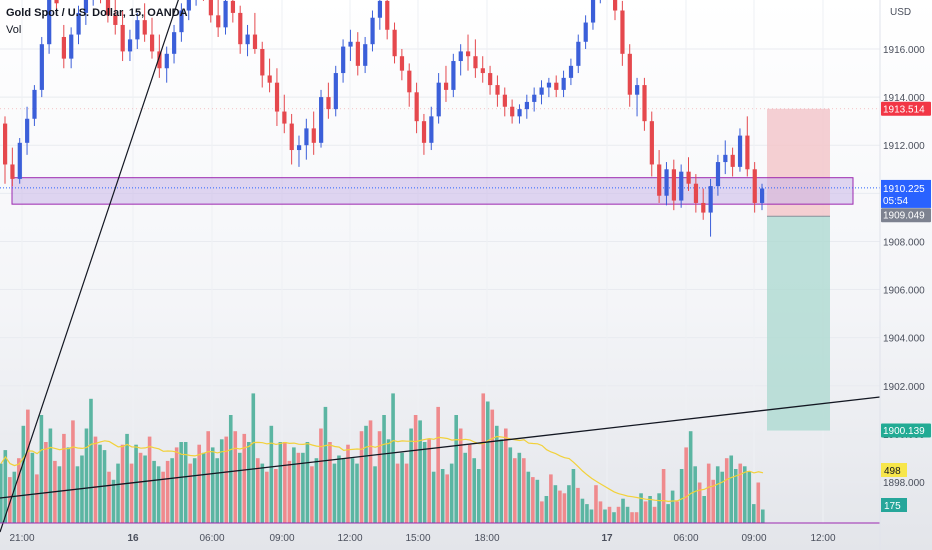 This screenshot has height=550, width=932. I want to click on time-axis-label: 18:00, so click(486, 538).